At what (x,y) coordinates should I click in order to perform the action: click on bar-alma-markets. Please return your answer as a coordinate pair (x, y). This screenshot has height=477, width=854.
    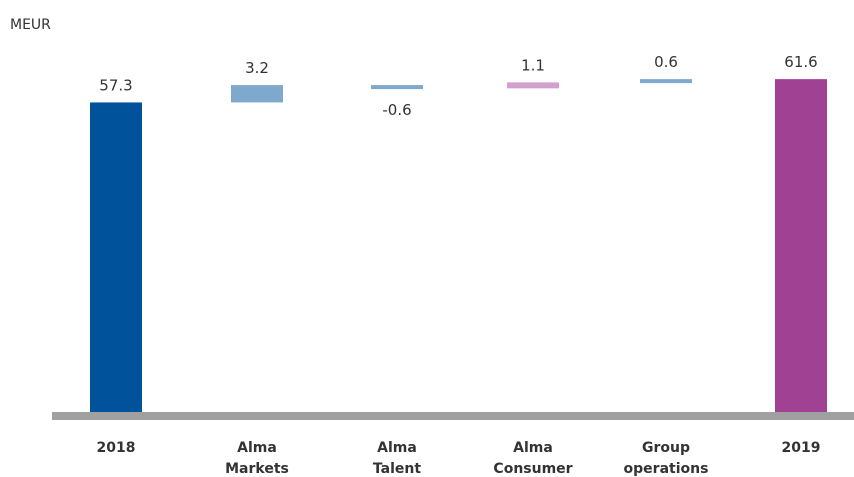
    Looking at the image, I should click on (257, 94).